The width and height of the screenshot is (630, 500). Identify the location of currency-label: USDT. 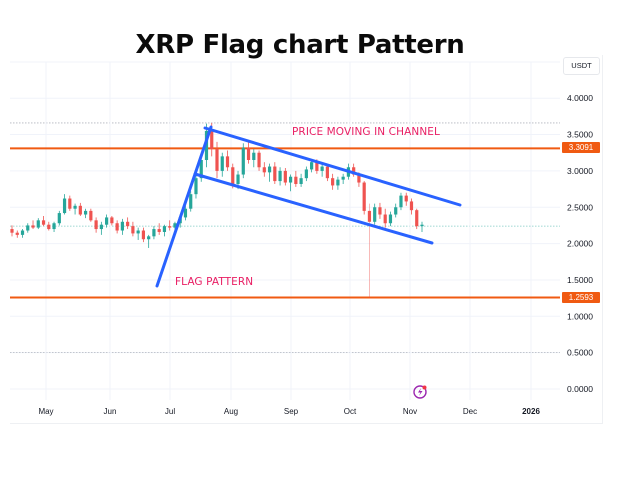
(581, 66).